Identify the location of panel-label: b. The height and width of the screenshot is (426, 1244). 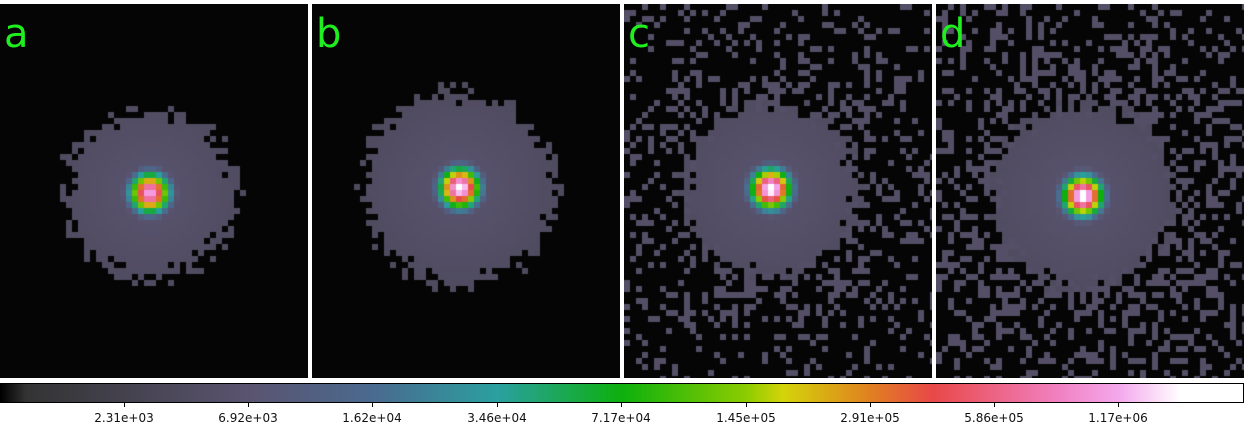
(329, 34).